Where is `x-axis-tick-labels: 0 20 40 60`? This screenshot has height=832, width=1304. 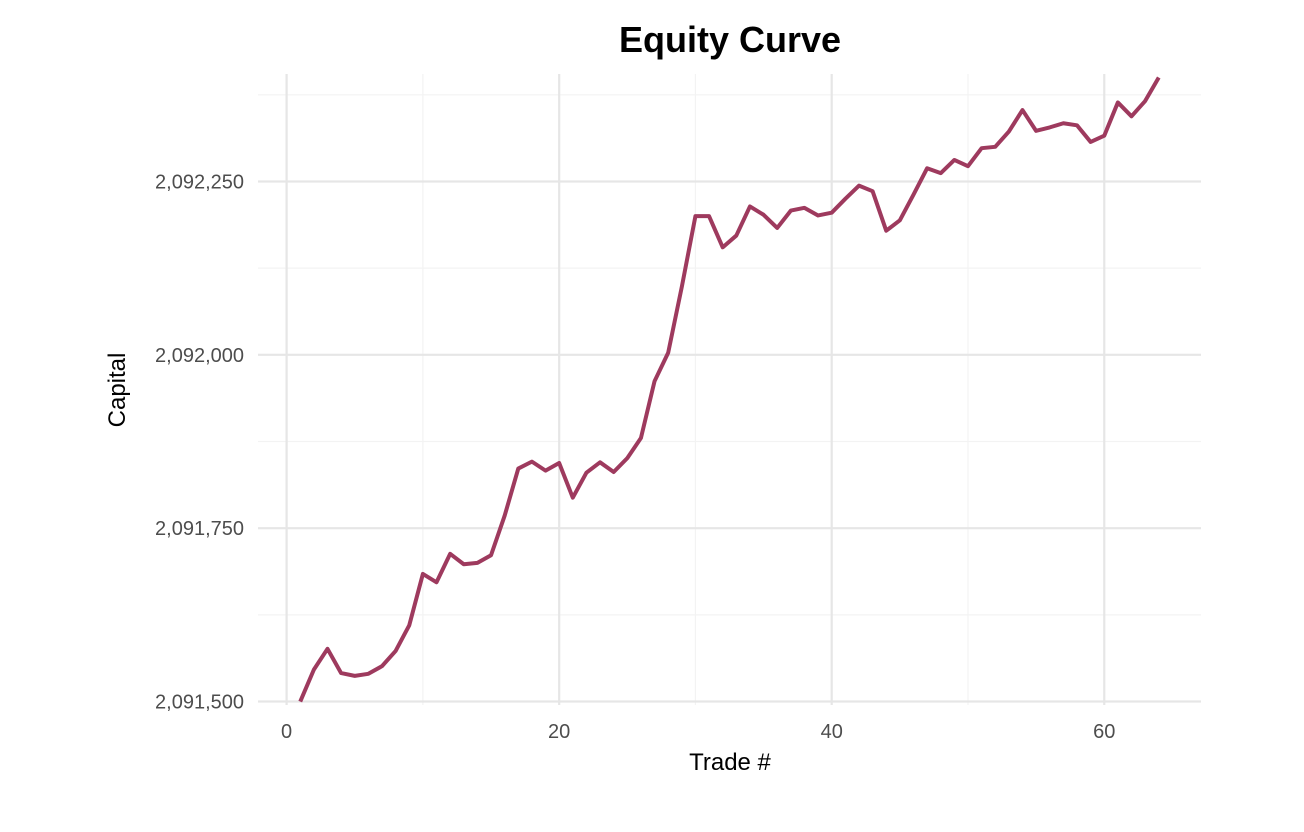 x-axis-tick-labels: 0 20 40 60 is located at coordinates (698, 732).